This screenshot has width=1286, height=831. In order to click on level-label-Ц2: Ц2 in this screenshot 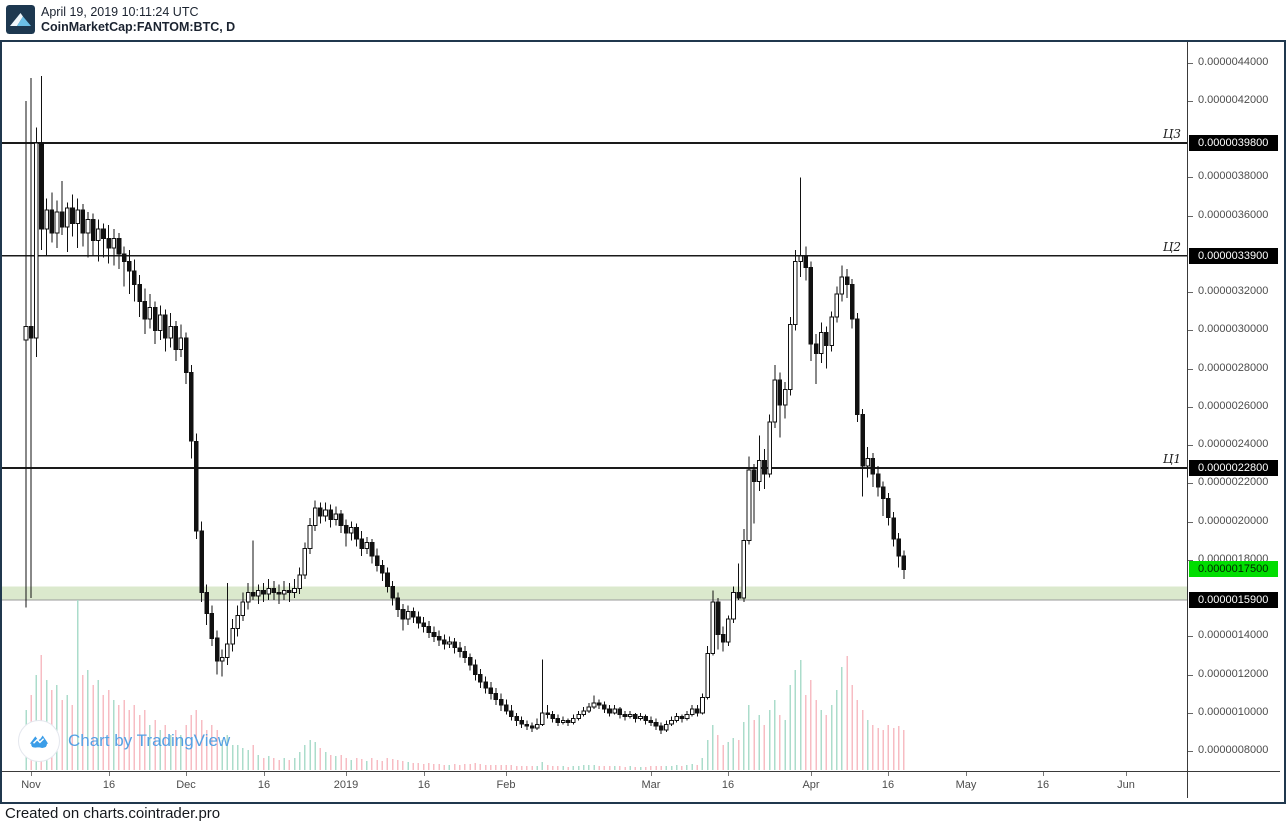, I will do `click(1171, 246)`.